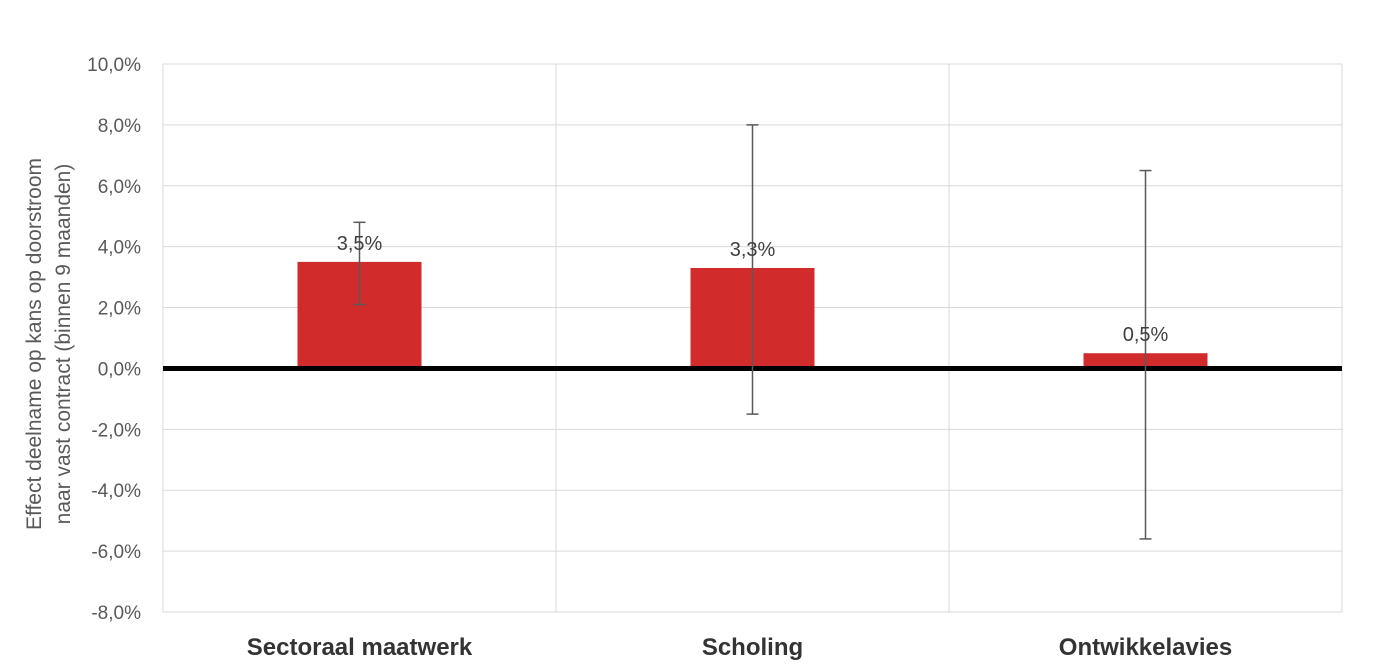  Describe the element at coordinates (116, 430) in the screenshot. I see `y-tick-label-6: -2,0%` at that location.